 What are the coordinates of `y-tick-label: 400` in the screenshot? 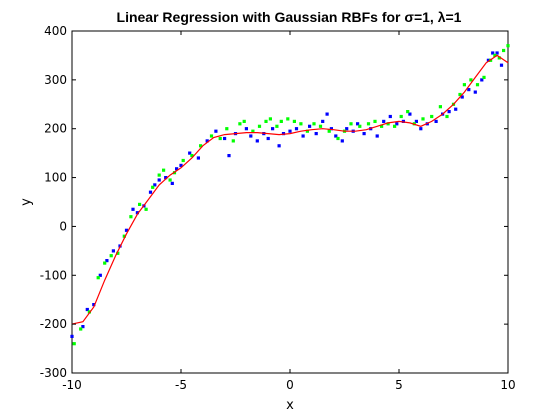 It's located at (55, 31).